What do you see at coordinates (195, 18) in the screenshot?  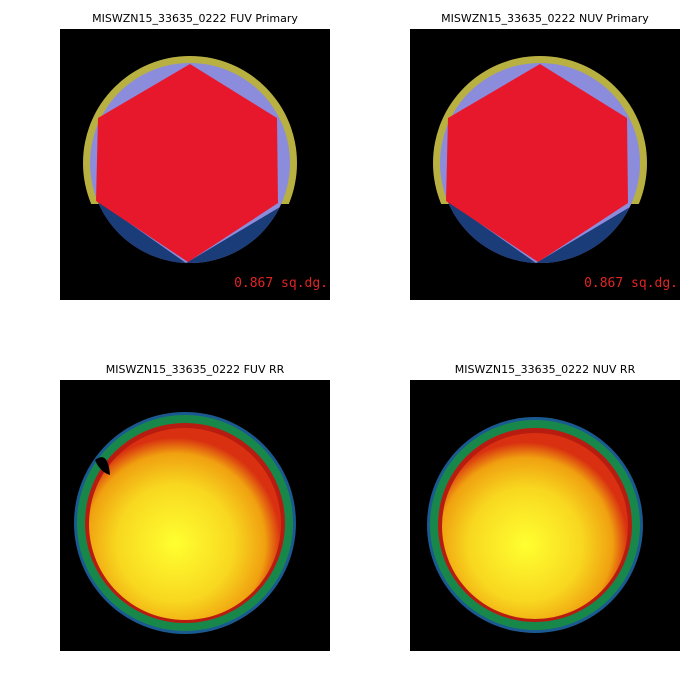 I see `panel-title: MISWZN15_33635_0222 FUV Primary` at bounding box center [195, 18].